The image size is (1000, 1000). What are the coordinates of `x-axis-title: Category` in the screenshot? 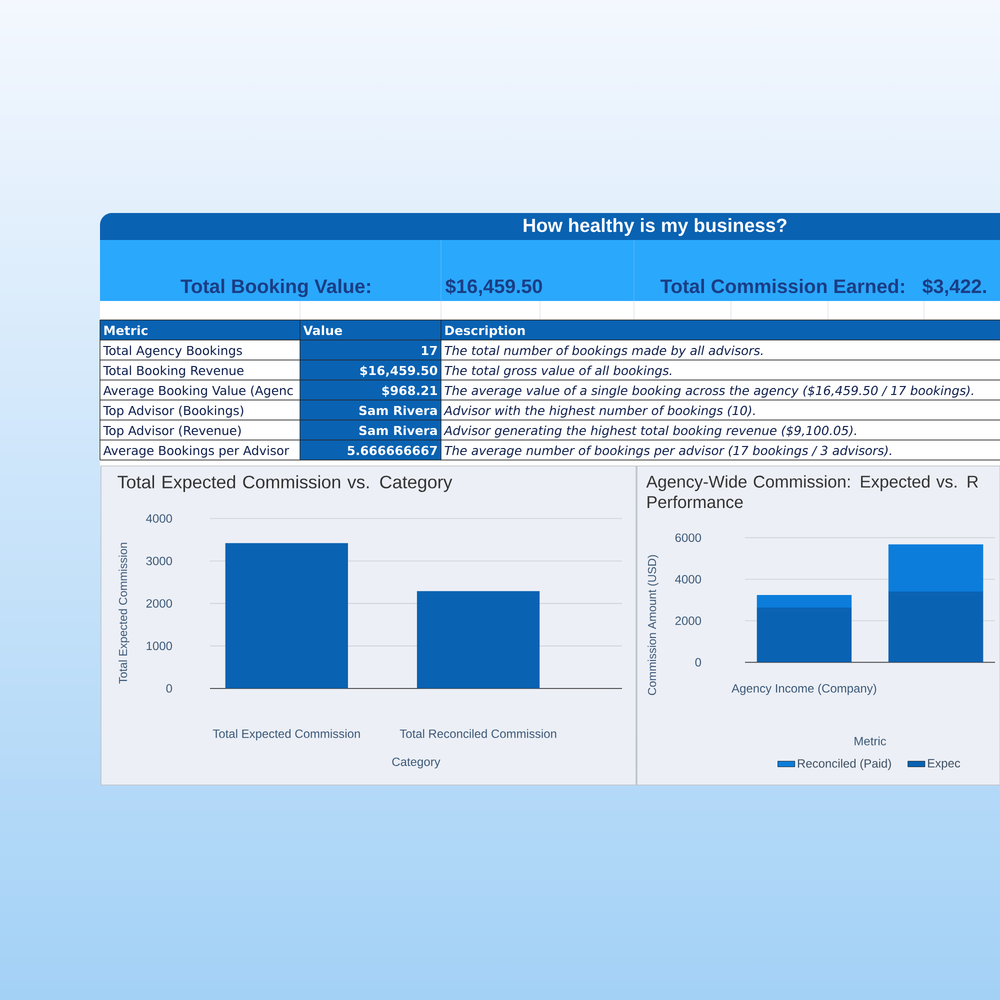 It's located at (416, 763).